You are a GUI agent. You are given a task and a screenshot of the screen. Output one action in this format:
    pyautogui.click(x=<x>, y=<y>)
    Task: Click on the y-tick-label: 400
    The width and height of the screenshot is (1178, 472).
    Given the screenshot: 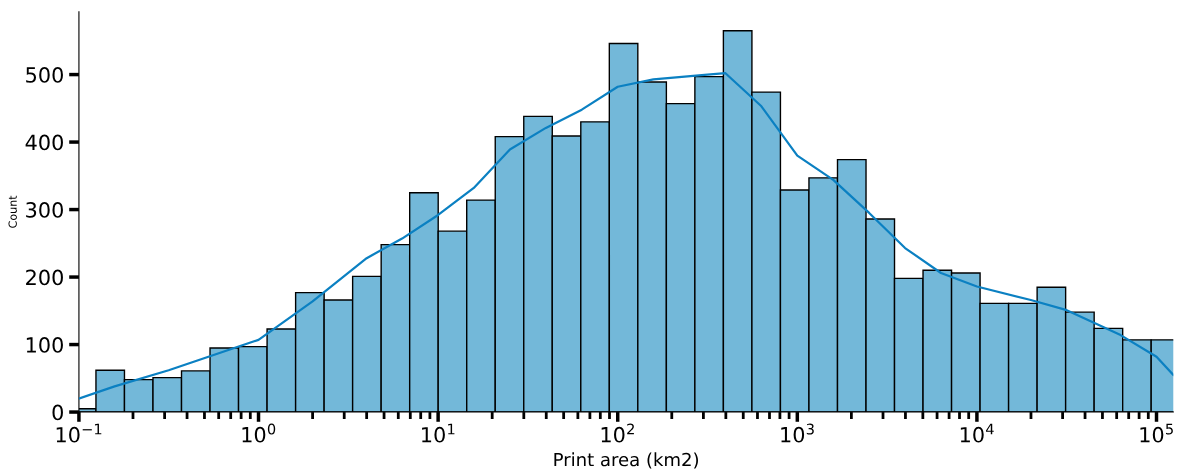 What is the action you would take?
    pyautogui.click(x=44, y=142)
    